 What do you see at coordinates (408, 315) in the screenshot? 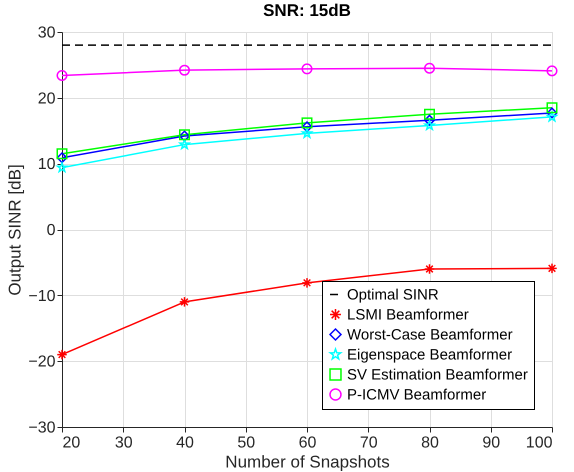
I see `legend-label: LSMI Beamformer` at bounding box center [408, 315].